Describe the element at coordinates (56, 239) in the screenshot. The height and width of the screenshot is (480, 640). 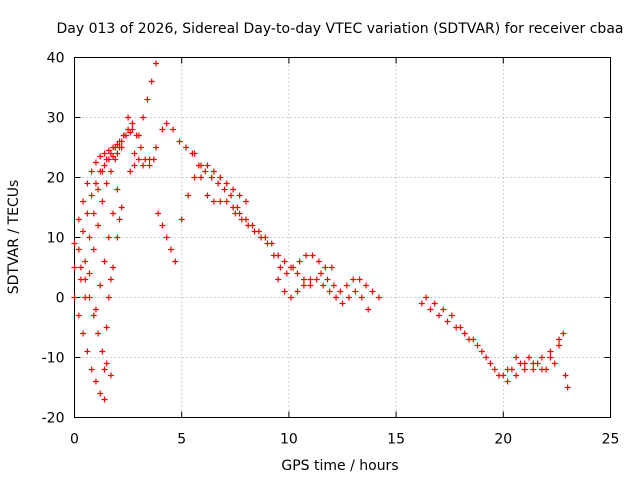
I see `y-tick-label: 10` at that location.